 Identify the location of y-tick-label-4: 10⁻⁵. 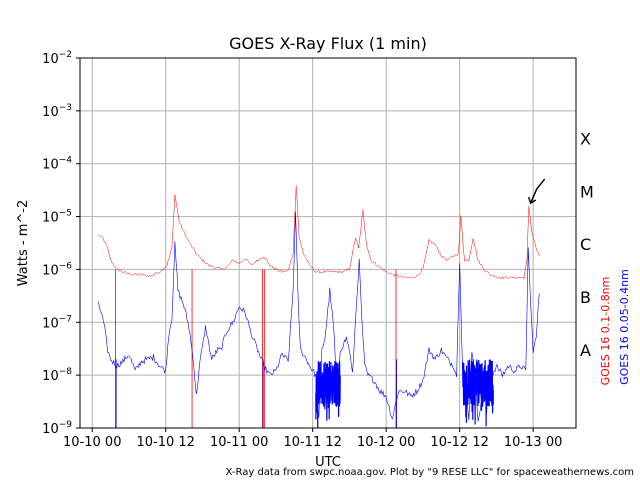
(57, 217).